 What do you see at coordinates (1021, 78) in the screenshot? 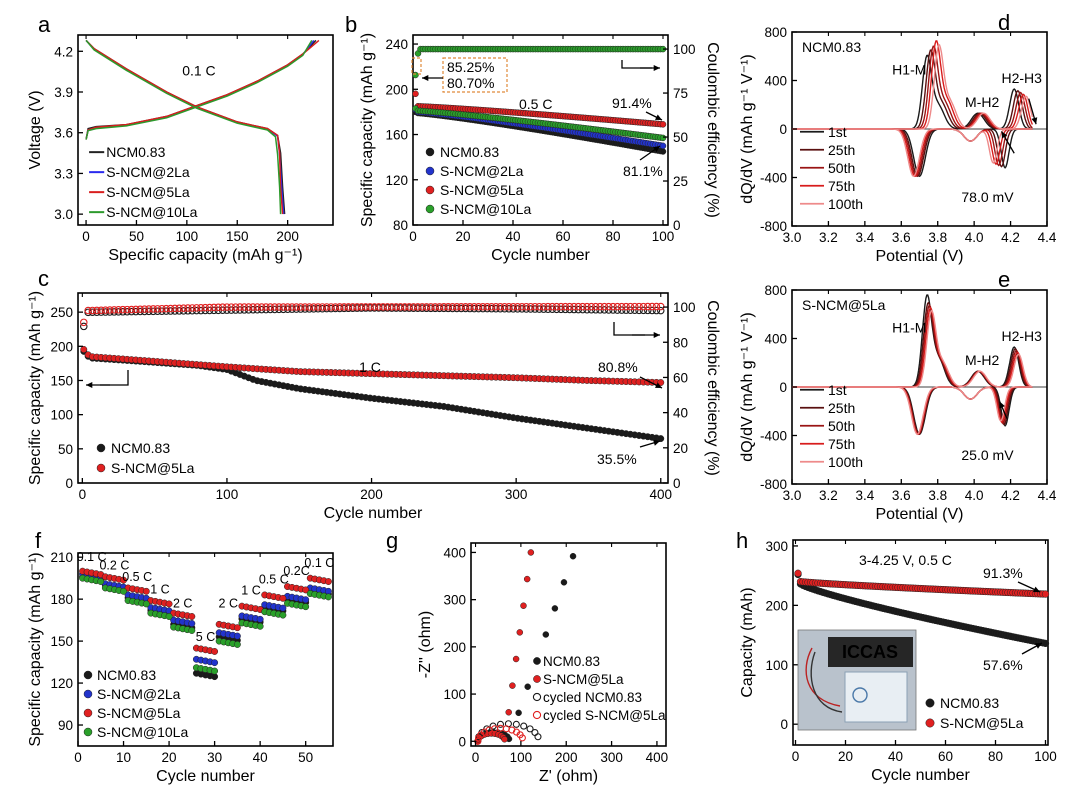
I see `panel-d-annotation-h2h3: H2-H3` at bounding box center [1021, 78].